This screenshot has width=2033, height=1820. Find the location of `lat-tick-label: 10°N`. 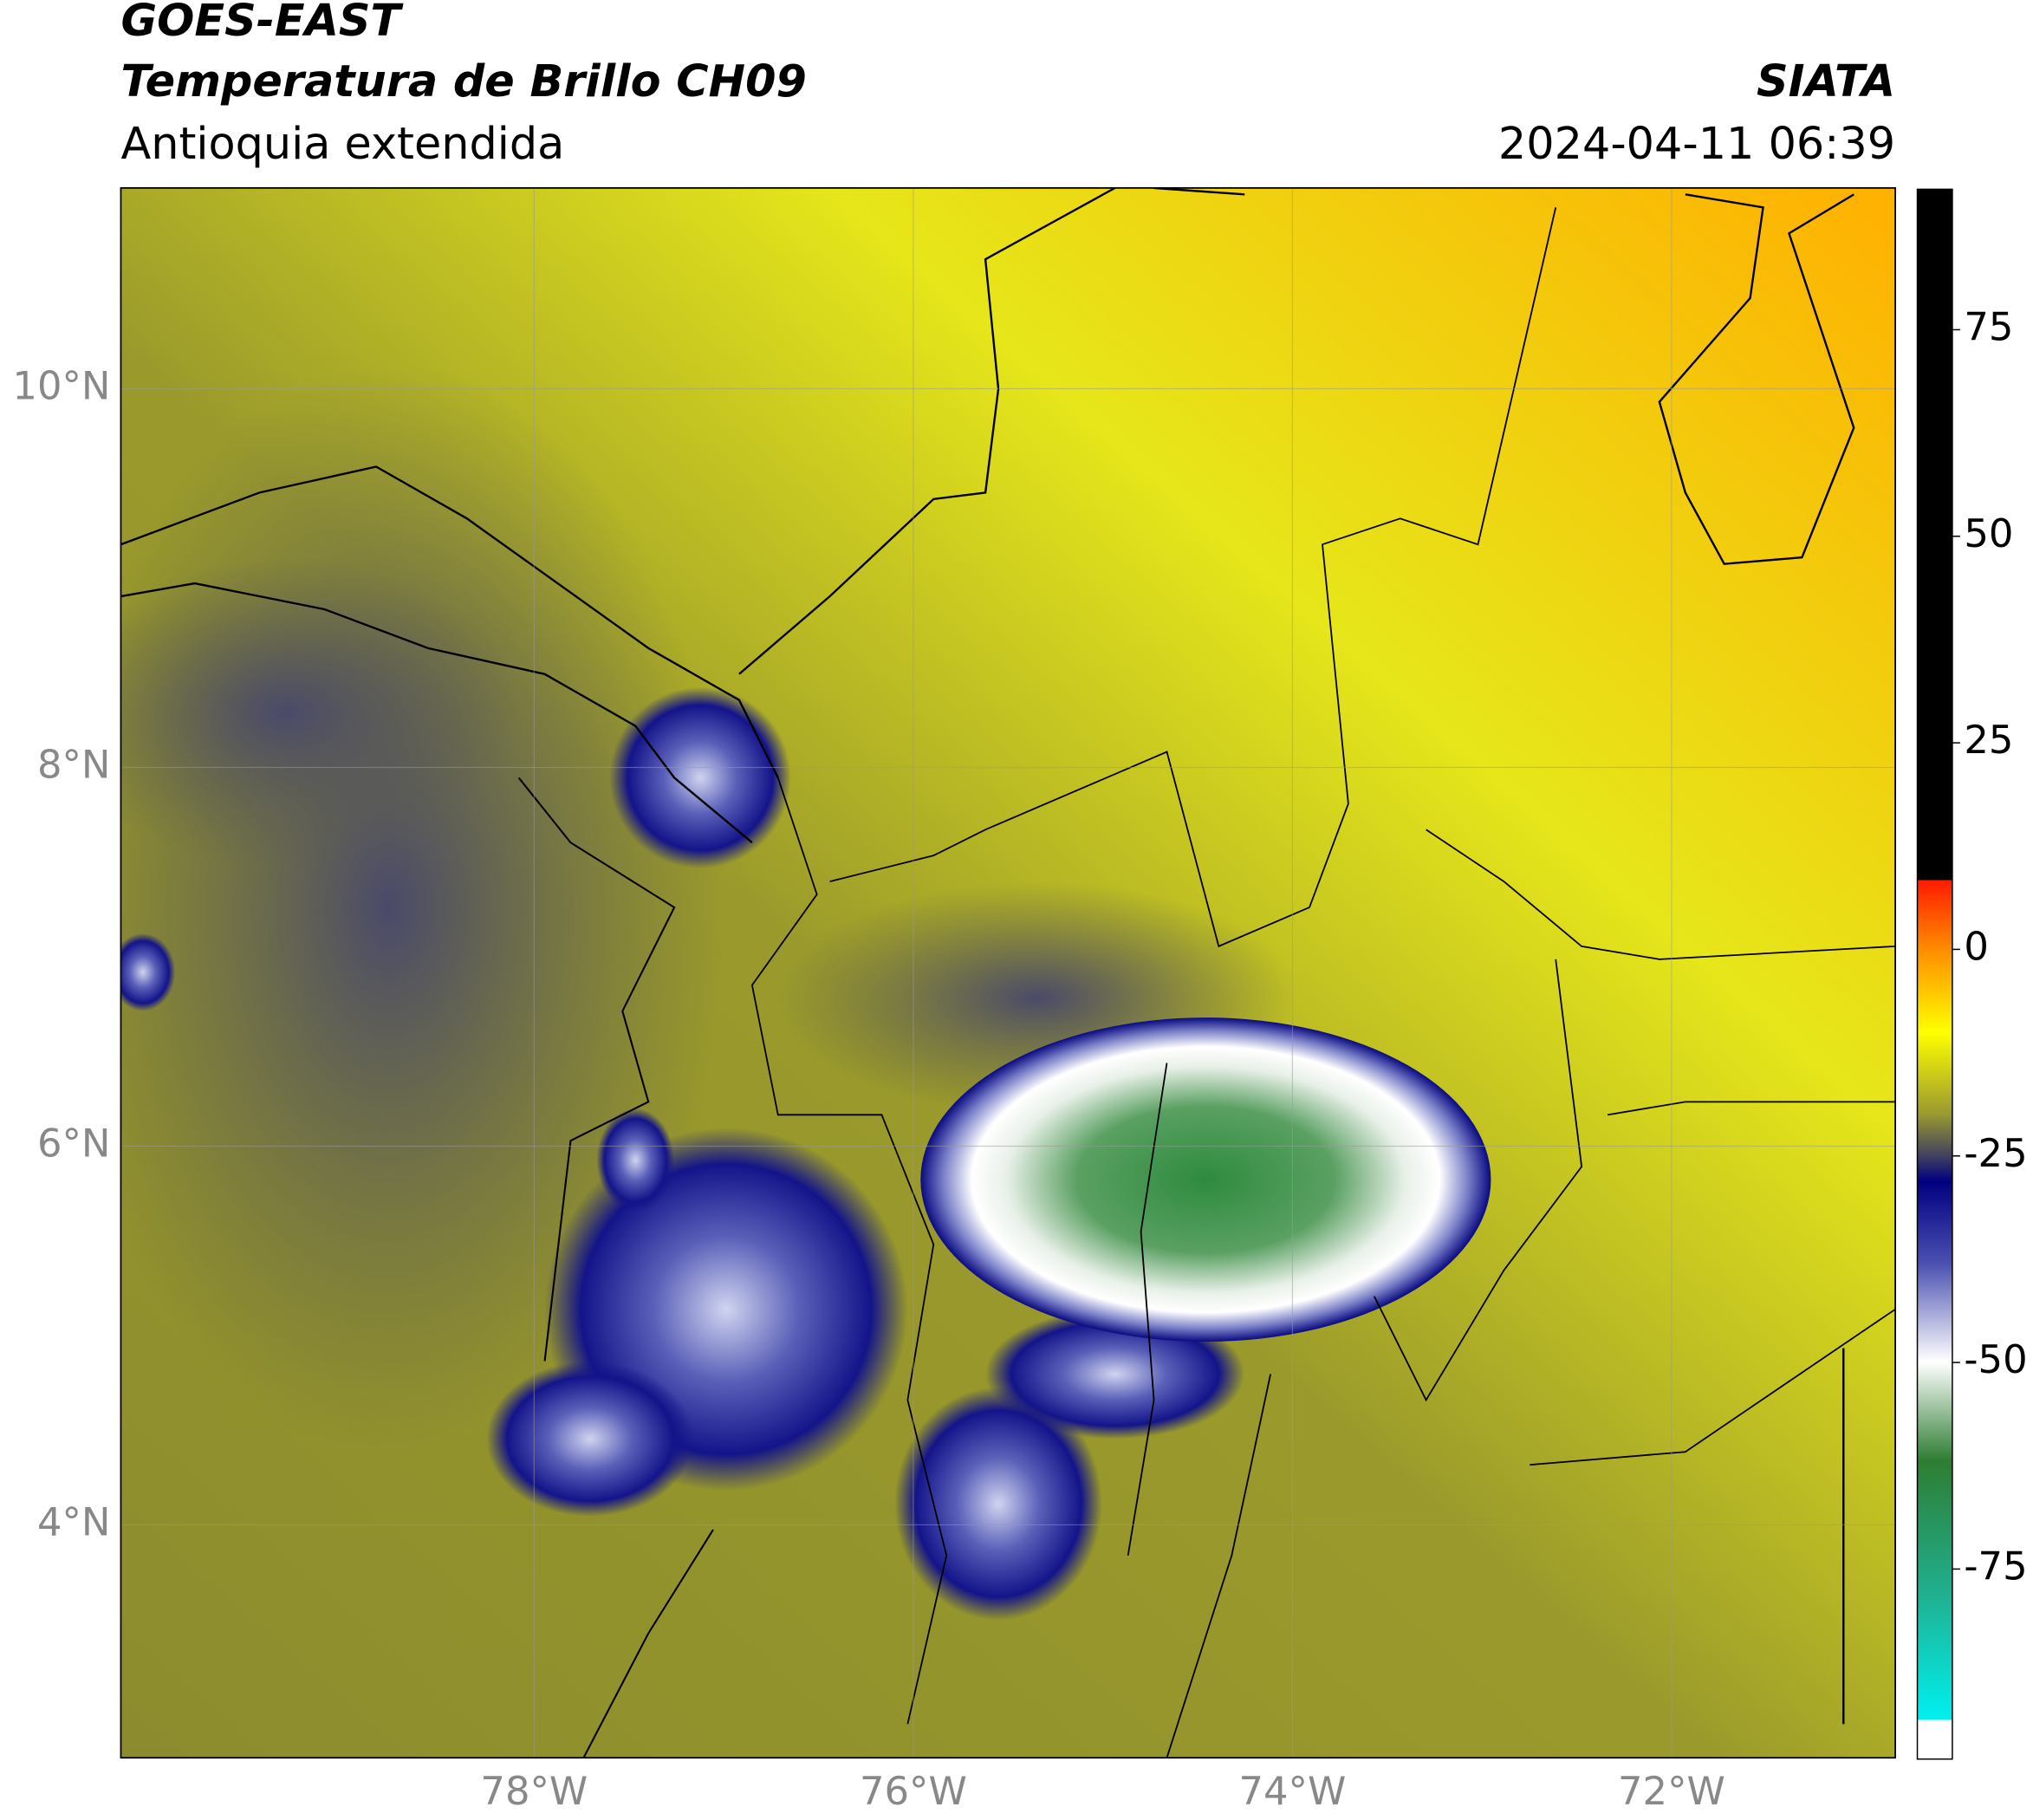

lat-tick-label: 10°N is located at coordinates (61, 385).